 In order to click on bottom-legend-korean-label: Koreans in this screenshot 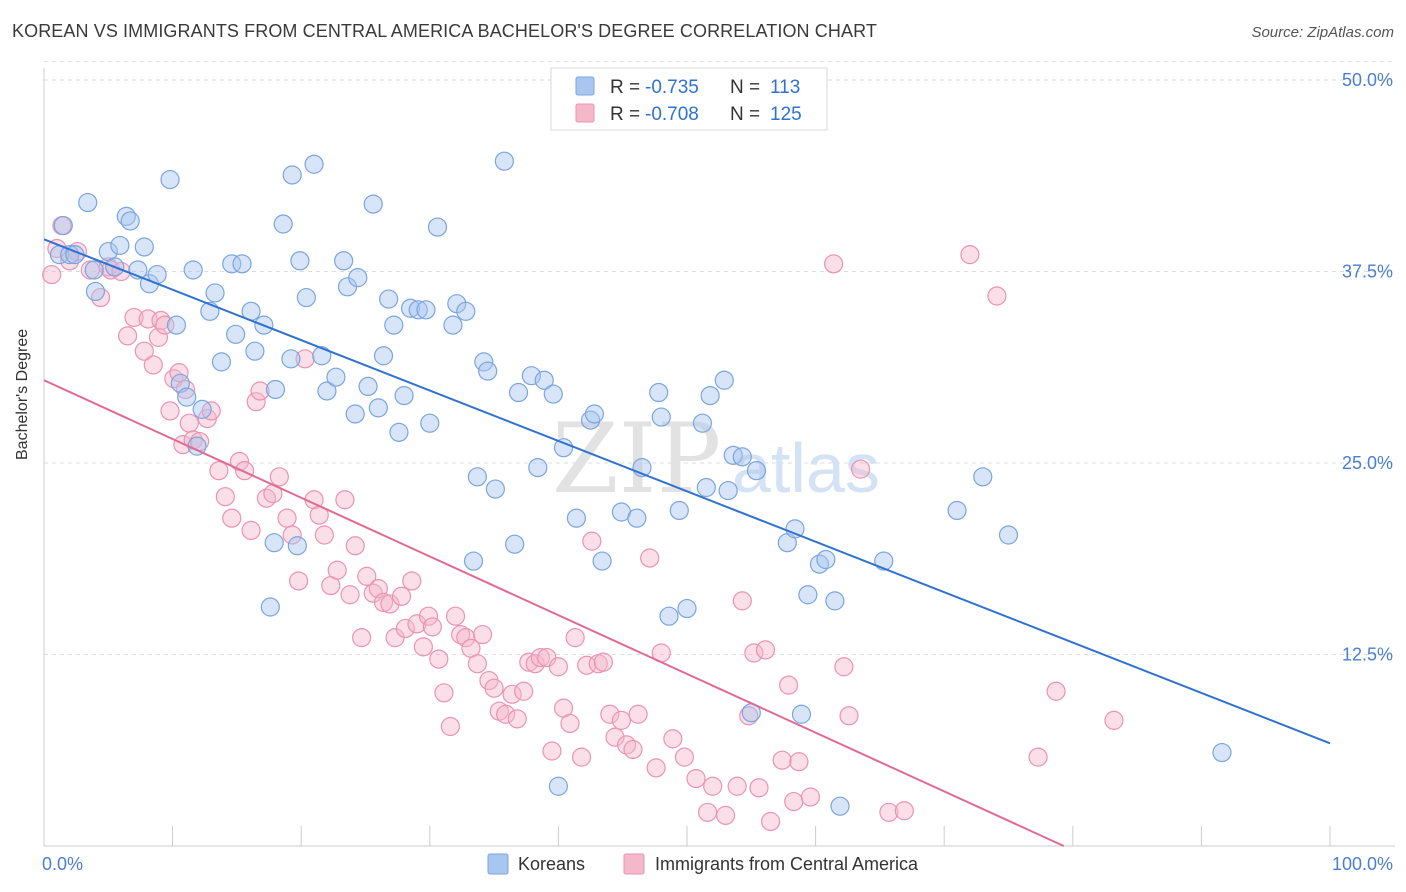, I will do `click(551, 864)`.